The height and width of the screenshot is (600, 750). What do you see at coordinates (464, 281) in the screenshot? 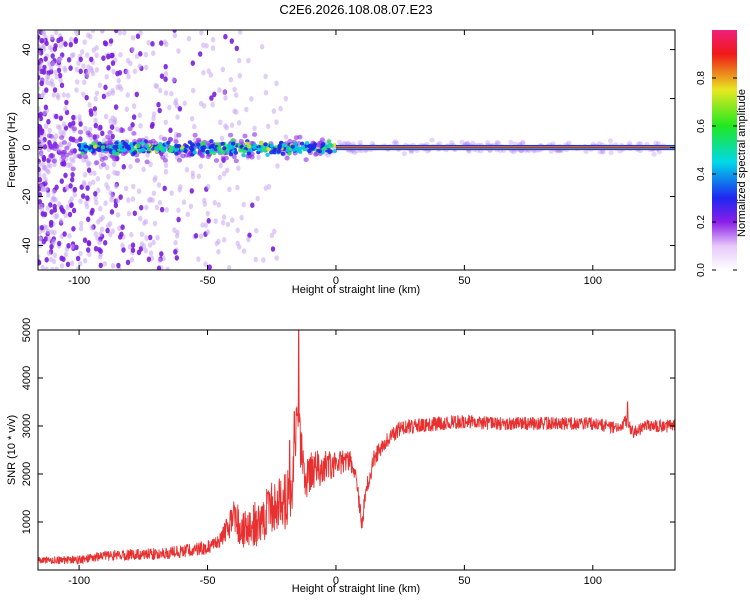
I see `spectrogram-x-tick-label: 50` at bounding box center [464, 281].